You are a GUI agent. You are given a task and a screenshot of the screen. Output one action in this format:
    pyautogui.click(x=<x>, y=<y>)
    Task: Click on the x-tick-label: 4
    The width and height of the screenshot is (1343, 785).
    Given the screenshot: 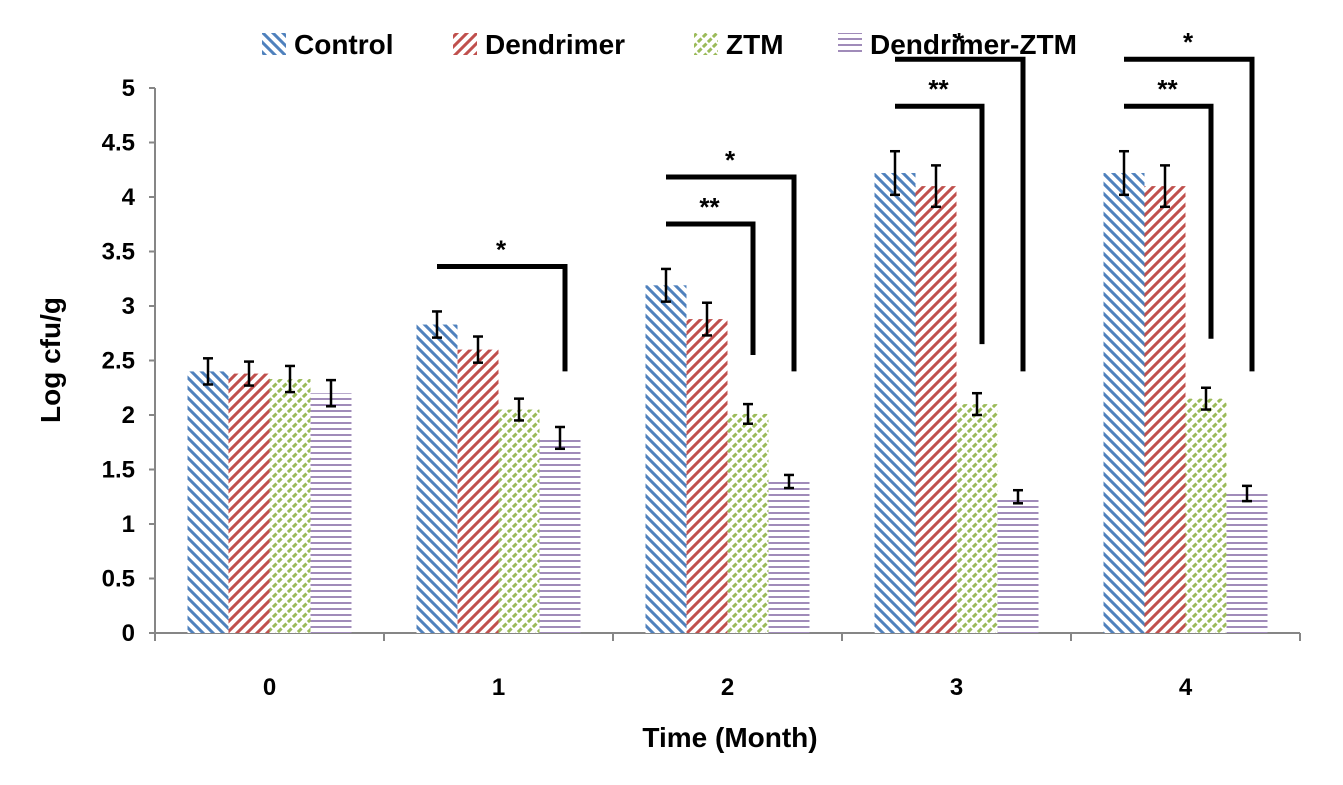 What is the action you would take?
    pyautogui.click(x=1186, y=687)
    